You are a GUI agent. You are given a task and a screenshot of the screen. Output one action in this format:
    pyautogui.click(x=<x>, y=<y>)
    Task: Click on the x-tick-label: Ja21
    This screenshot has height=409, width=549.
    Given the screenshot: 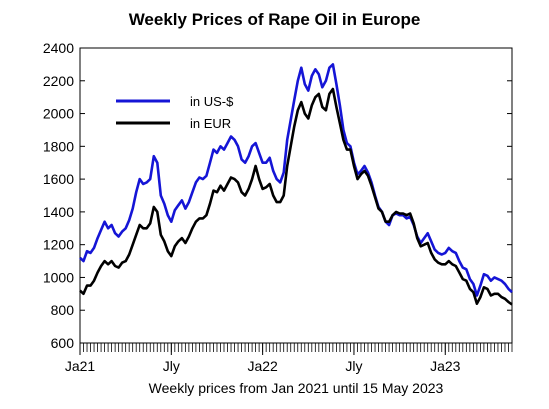 What is the action you would take?
    pyautogui.click(x=80, y=366)
    